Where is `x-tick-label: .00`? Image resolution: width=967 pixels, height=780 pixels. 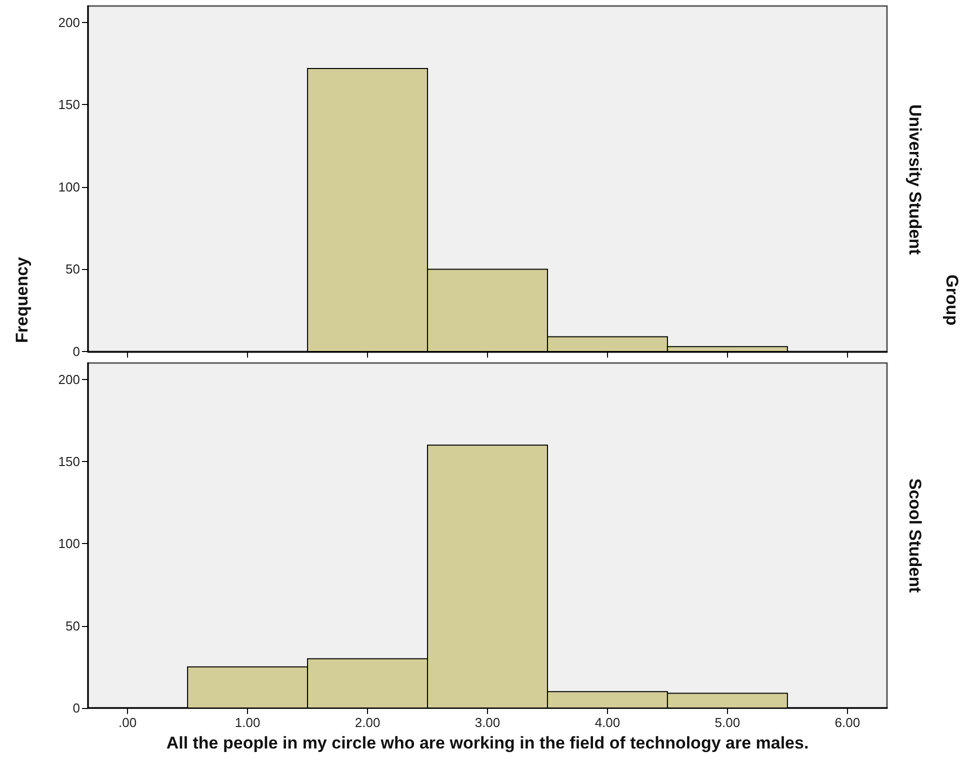
x-tick-label: .00 is located at coordinates (127, 722).